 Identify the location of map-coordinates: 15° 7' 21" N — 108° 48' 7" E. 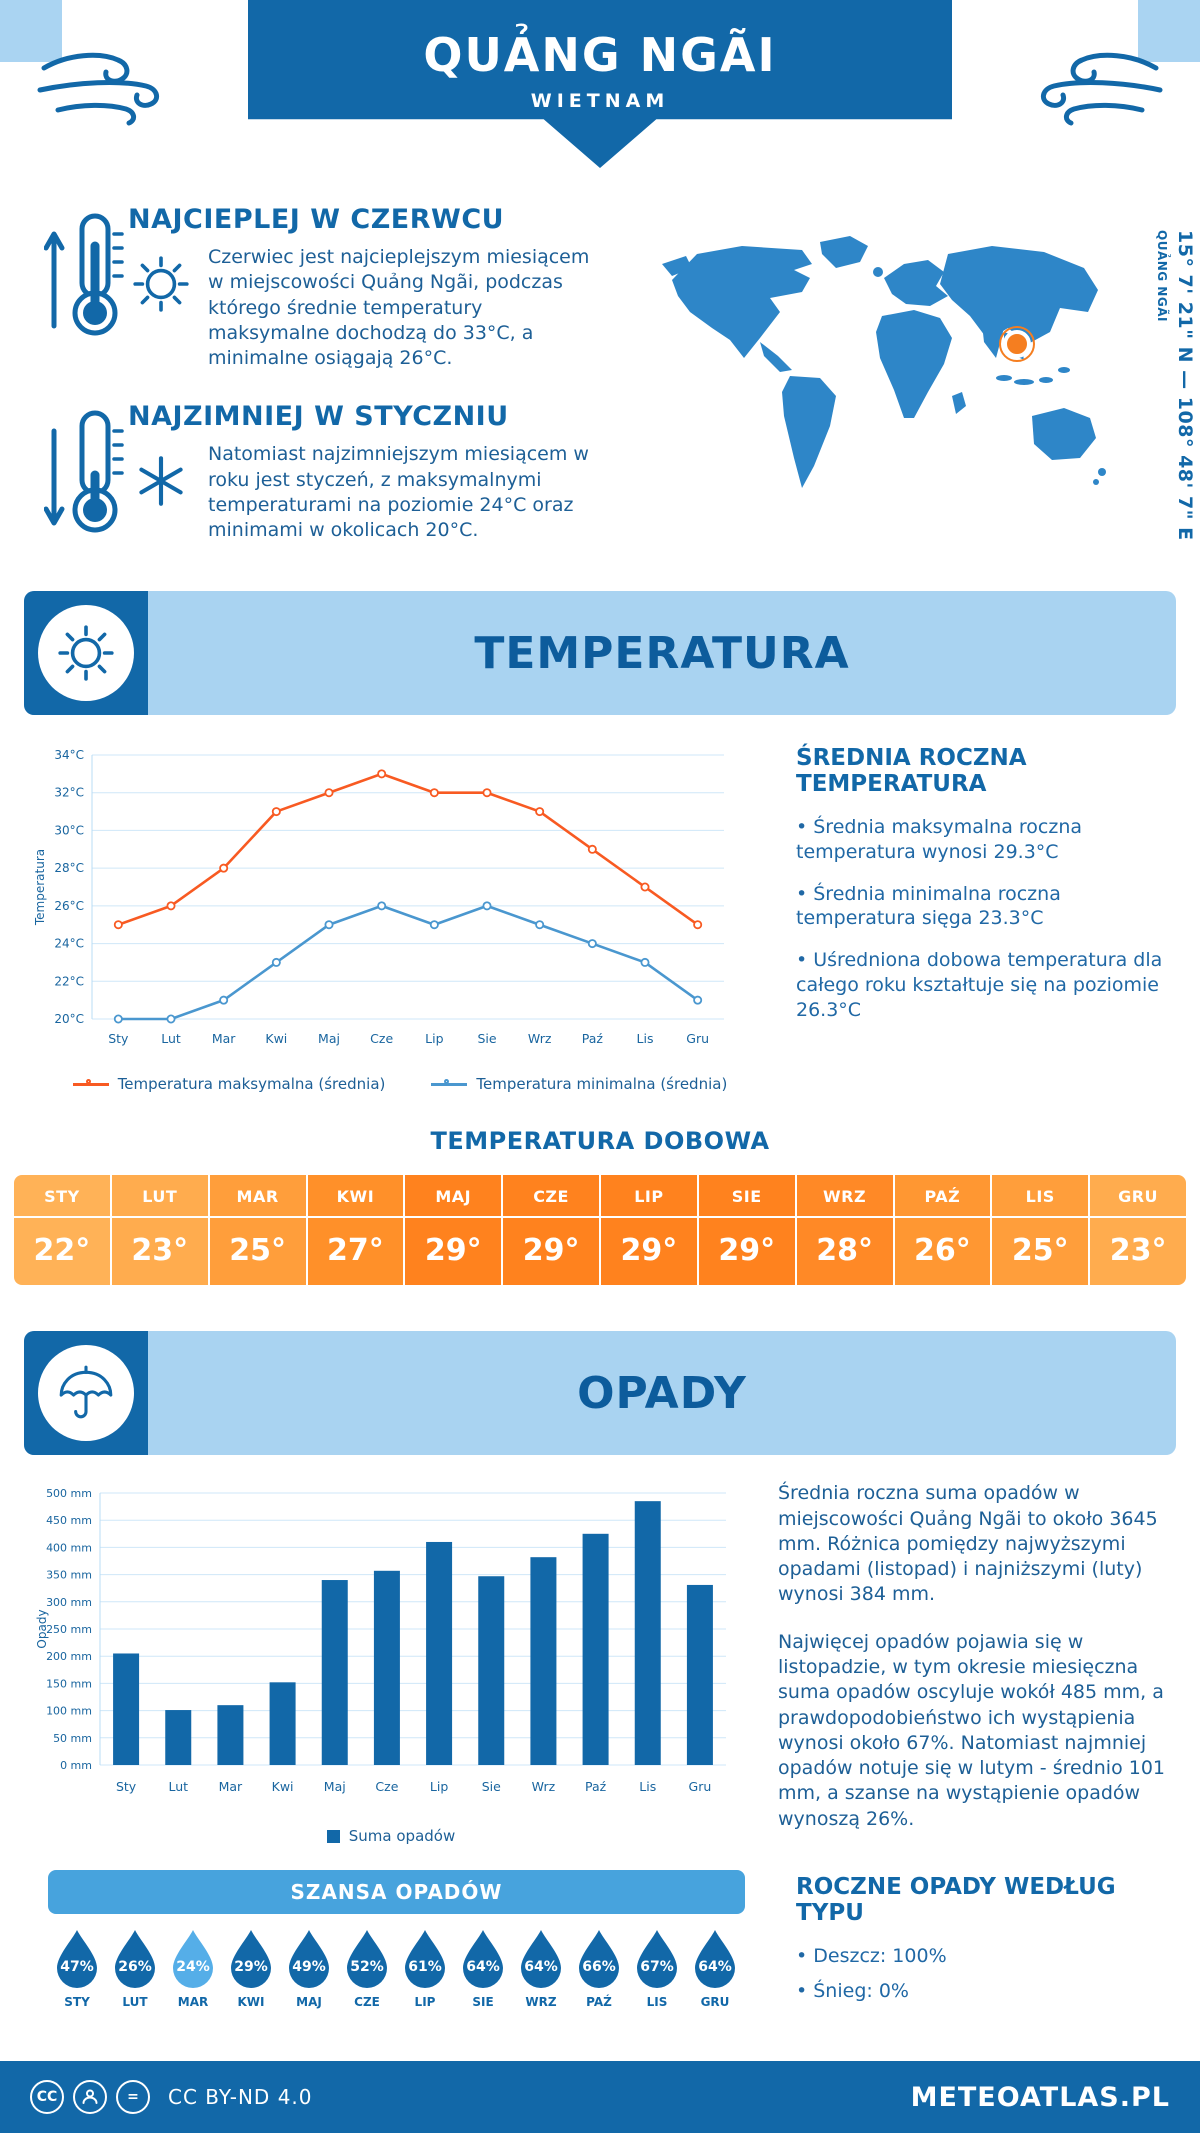
(1185, 385).